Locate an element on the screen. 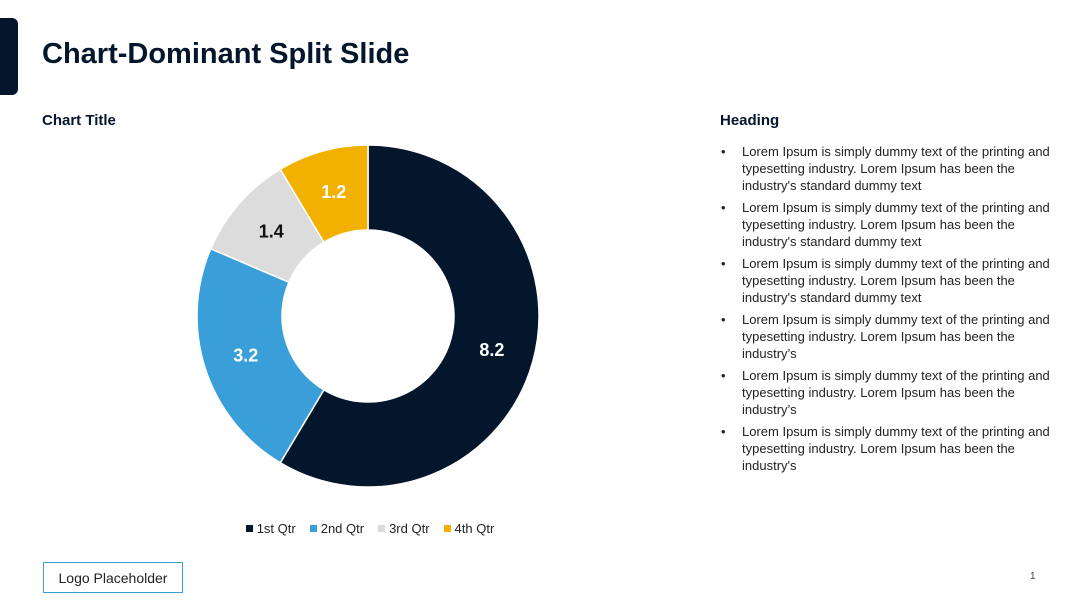 The width and height of the screenshot is (1080, 608). text-heading: Heading is located at coordinates (750, 120).